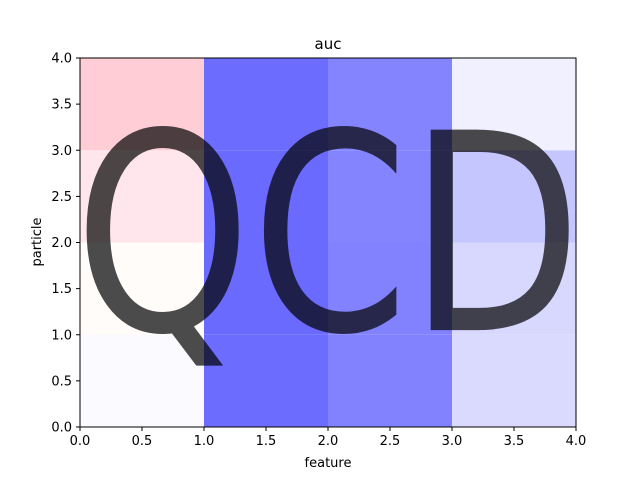 This screenshot has height=484, width=640. I want to click on x-tick-label: 2.5, so click(390, 441).